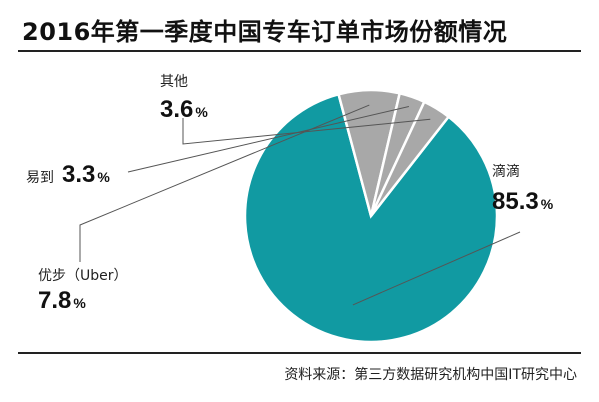  I want to click on slice-value-label-1: 7.8%, so click(62, 300).